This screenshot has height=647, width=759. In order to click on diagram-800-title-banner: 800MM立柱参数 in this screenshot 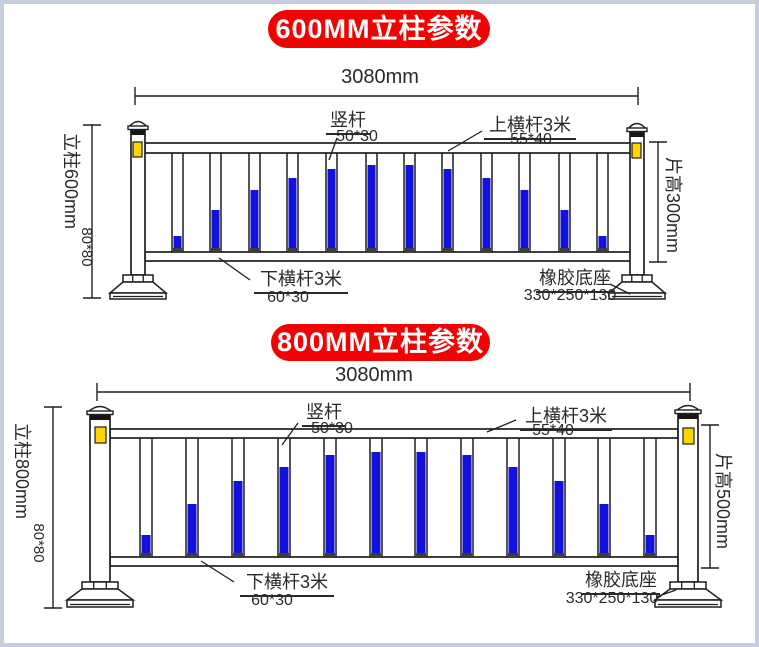, I will do `click(380, 342)`.